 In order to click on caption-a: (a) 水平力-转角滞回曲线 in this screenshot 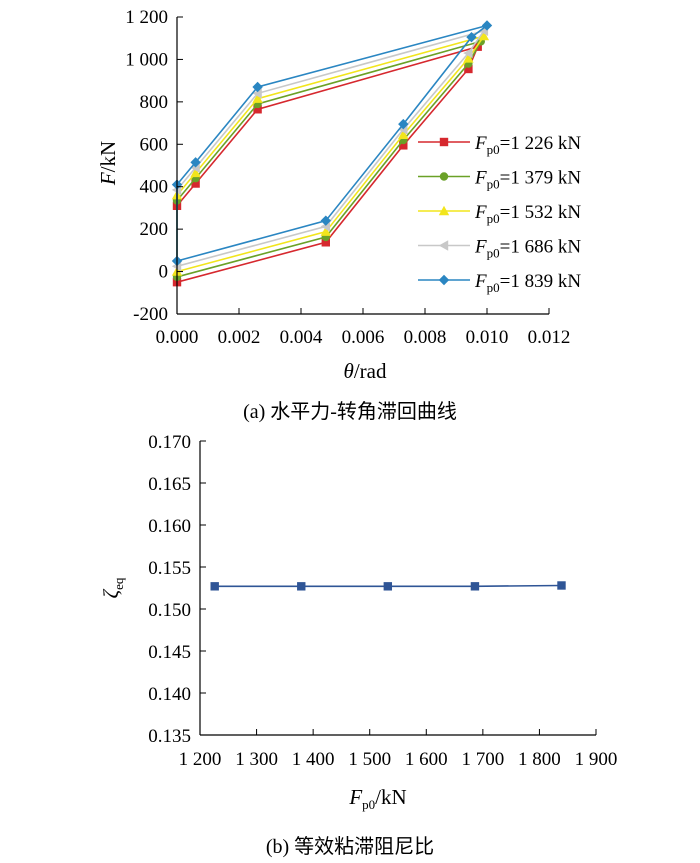, I will do `click(350, 411)`.